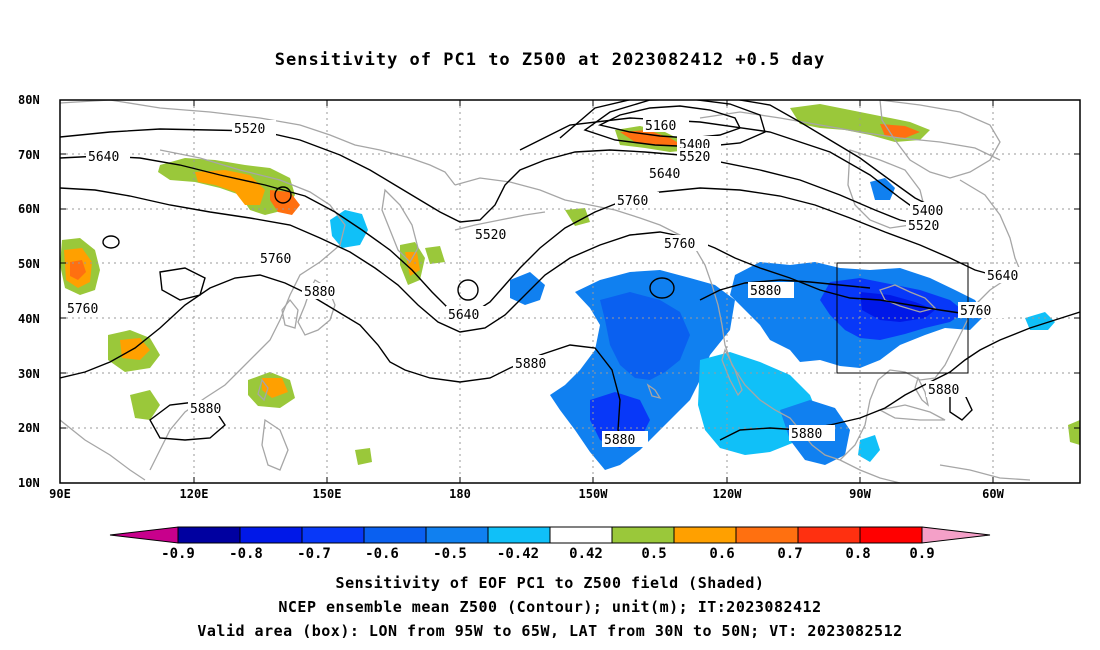  What do you see at coordinates (144, 535) in the screenshot?
I see `colorbar-low-end` at bounding box center [144, 535].